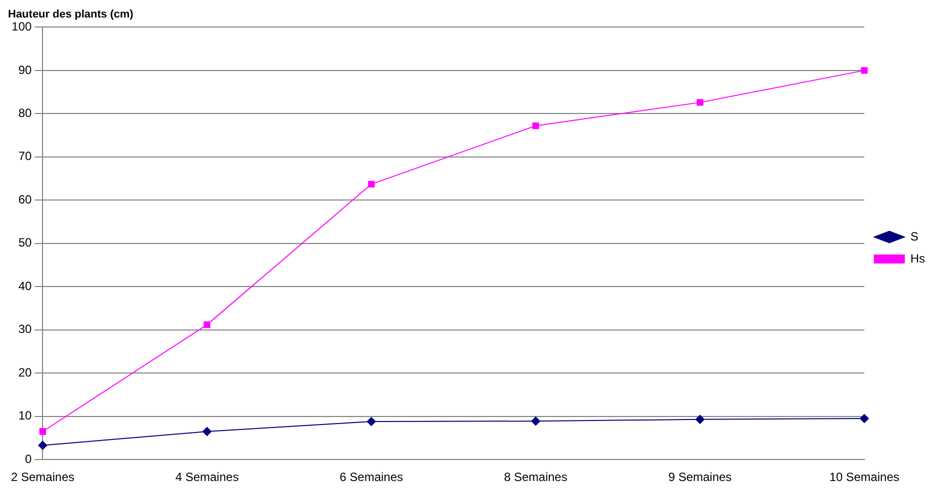 The width and height of the screenshot is (947, 496). Describe the element at coordinates (700, 477) in the screenshot. I see `x-tick-label: 9 Semaines` at that location.